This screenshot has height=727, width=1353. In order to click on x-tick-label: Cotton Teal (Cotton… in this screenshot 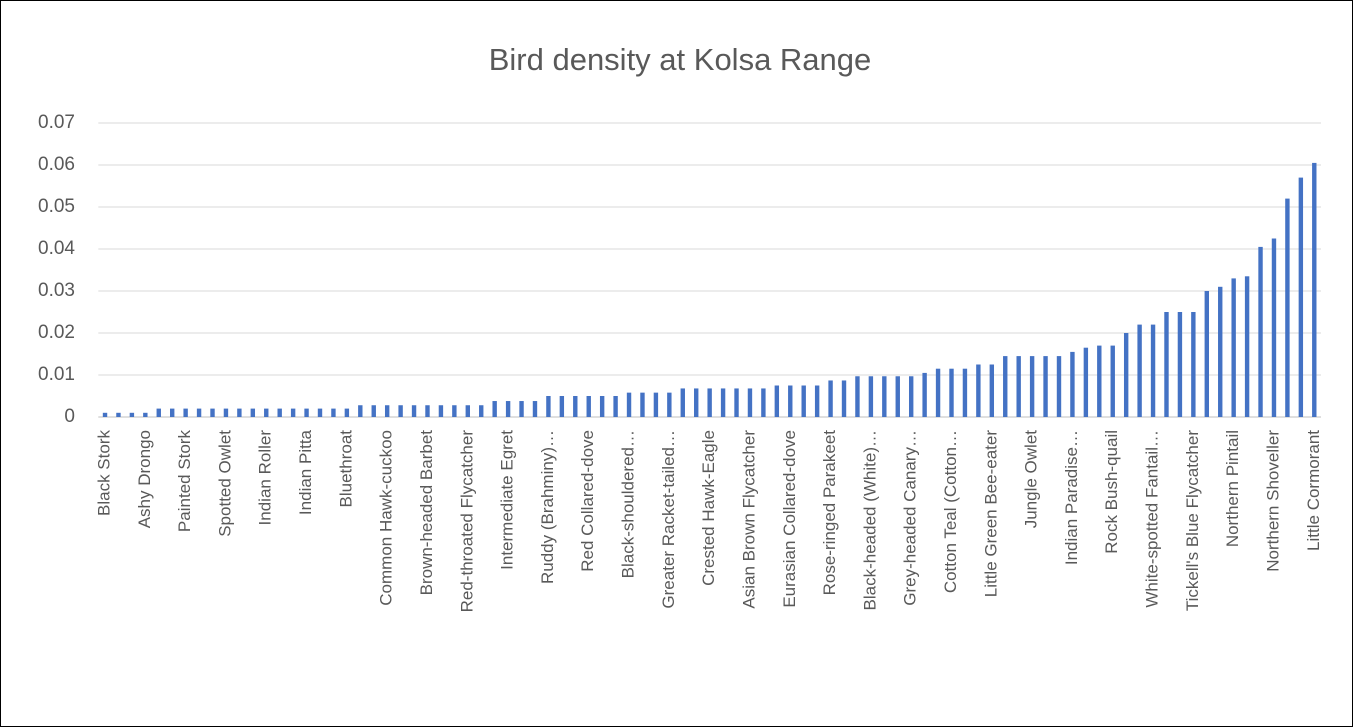, I will do `click(950, 511)`.